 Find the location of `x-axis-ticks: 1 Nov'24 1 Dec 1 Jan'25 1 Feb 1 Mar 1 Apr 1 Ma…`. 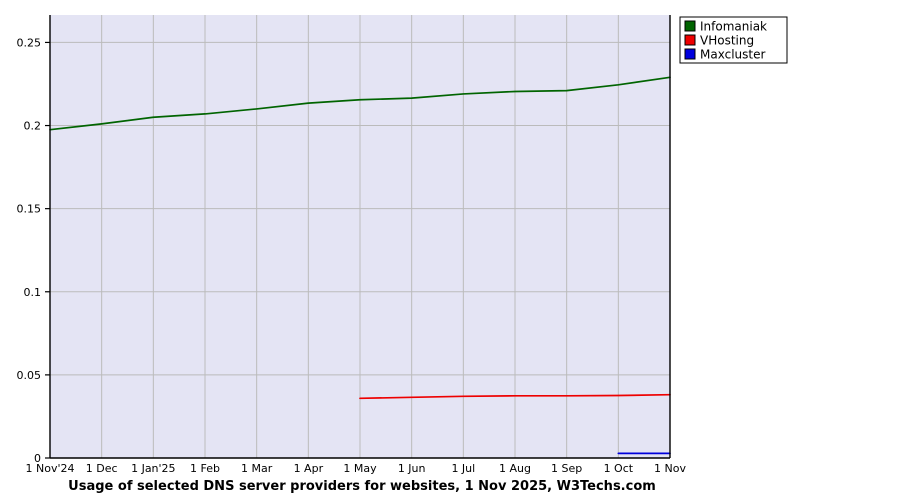

x-axis-ticks: 1 Nov'24 1 Dec 1 Jan'25 1 Feb 1 Mar 1 Apr 1 Ma… is located at coordinates (356, 468).